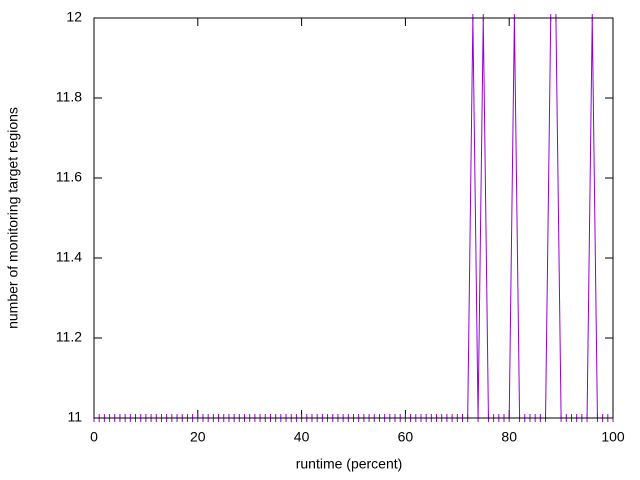 The width and height of the screenshot is (640, 480). I want to click on y-tick-label: 12, so click(74, 17).